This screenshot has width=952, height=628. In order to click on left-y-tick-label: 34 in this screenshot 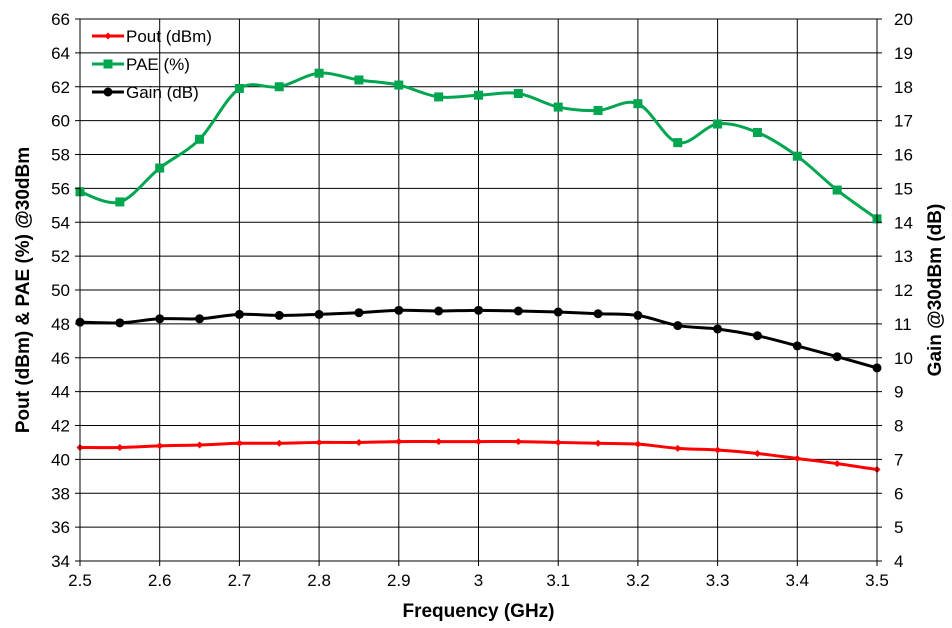, I will do `click(60, 561)`.